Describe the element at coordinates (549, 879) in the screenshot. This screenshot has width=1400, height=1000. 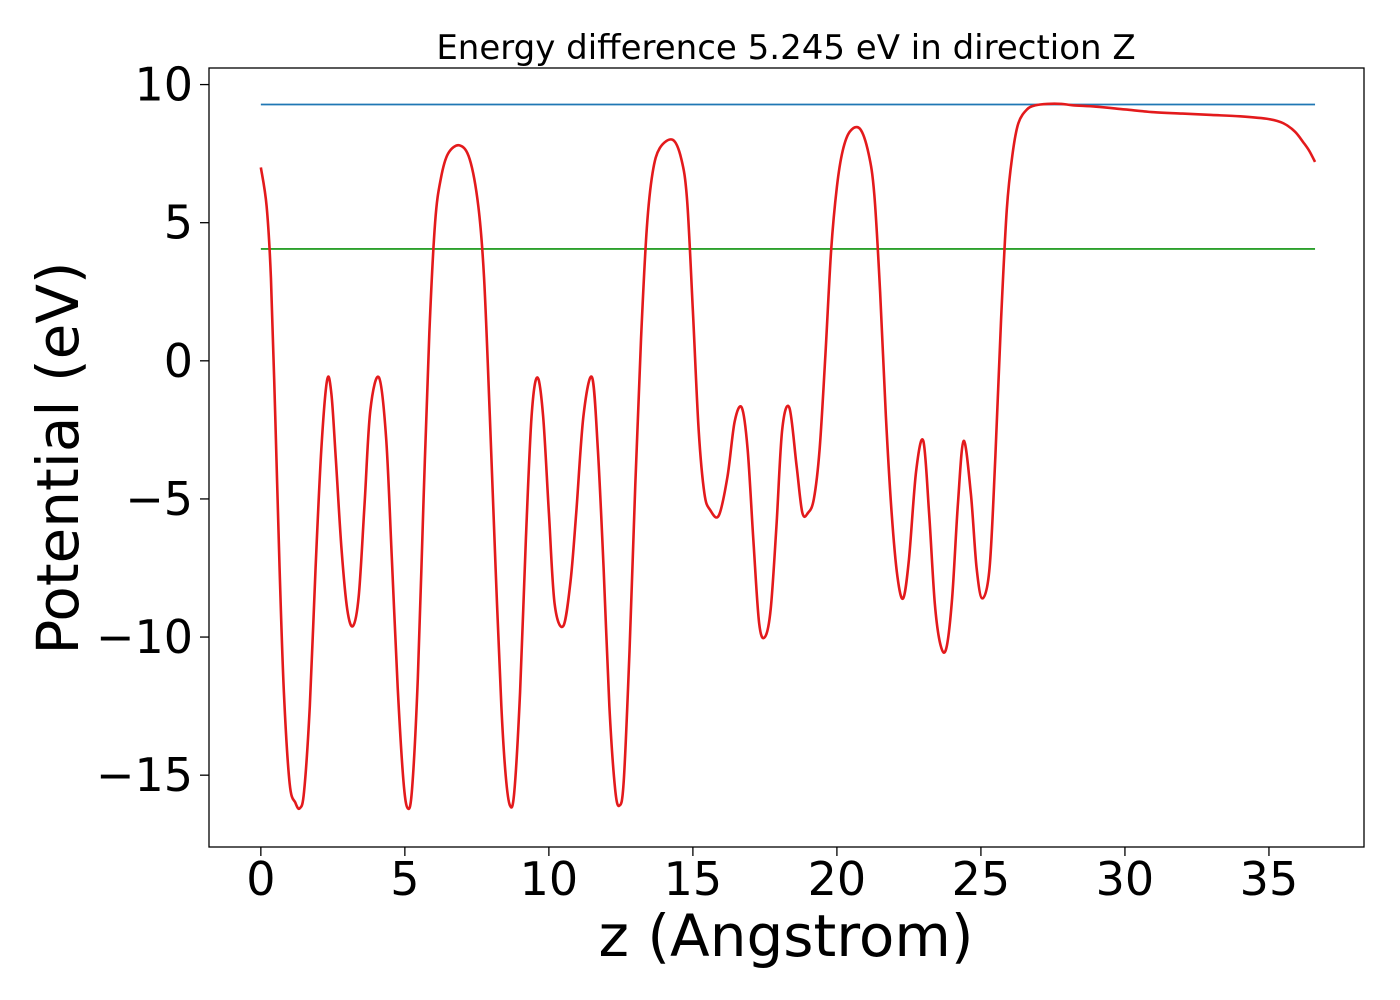
I see `x-tick-label: 10` at that location.